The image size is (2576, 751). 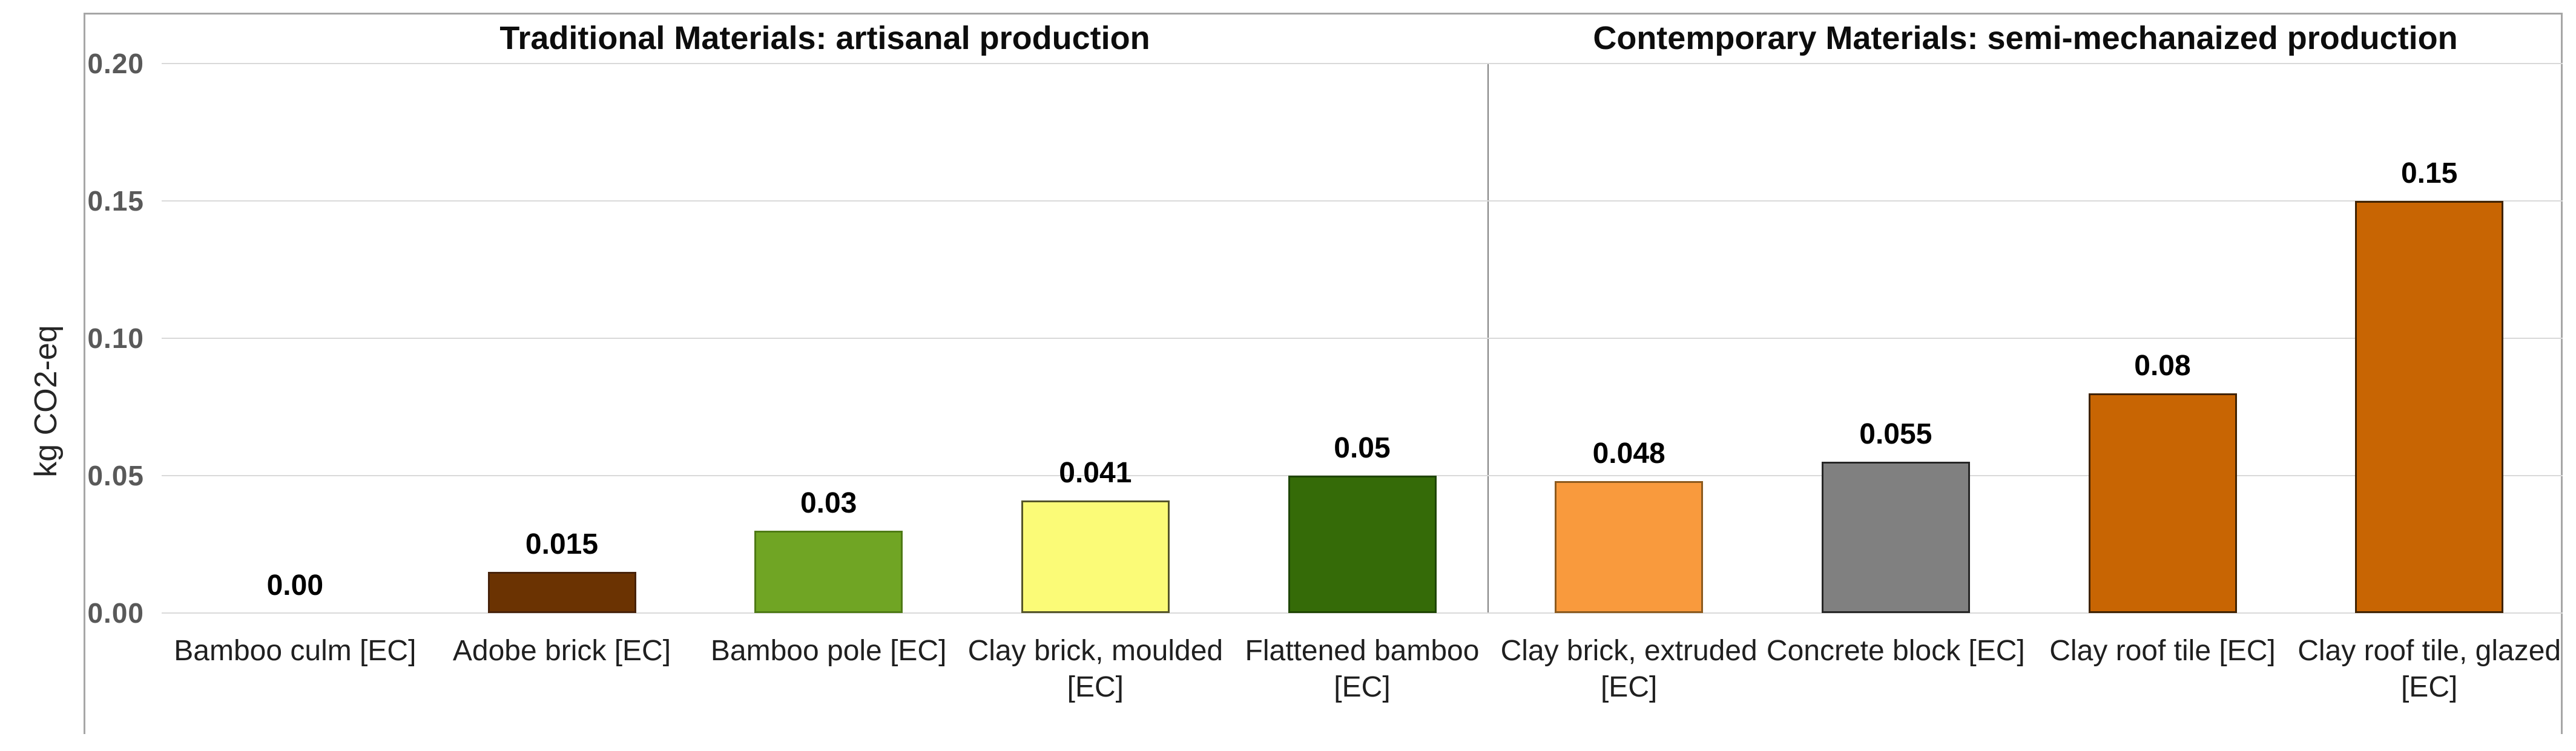 I want to click on bar-value-label: 0.055, so click(x=1895, y=434).